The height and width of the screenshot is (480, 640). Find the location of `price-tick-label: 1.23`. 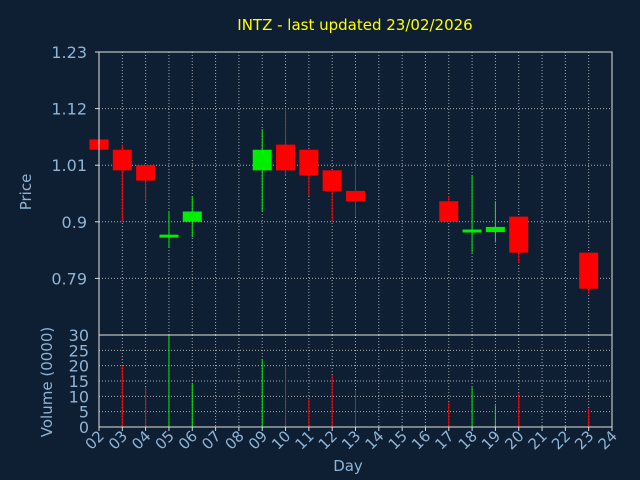

price-tick-label: 1.23 is located at coordinates (69, 52).